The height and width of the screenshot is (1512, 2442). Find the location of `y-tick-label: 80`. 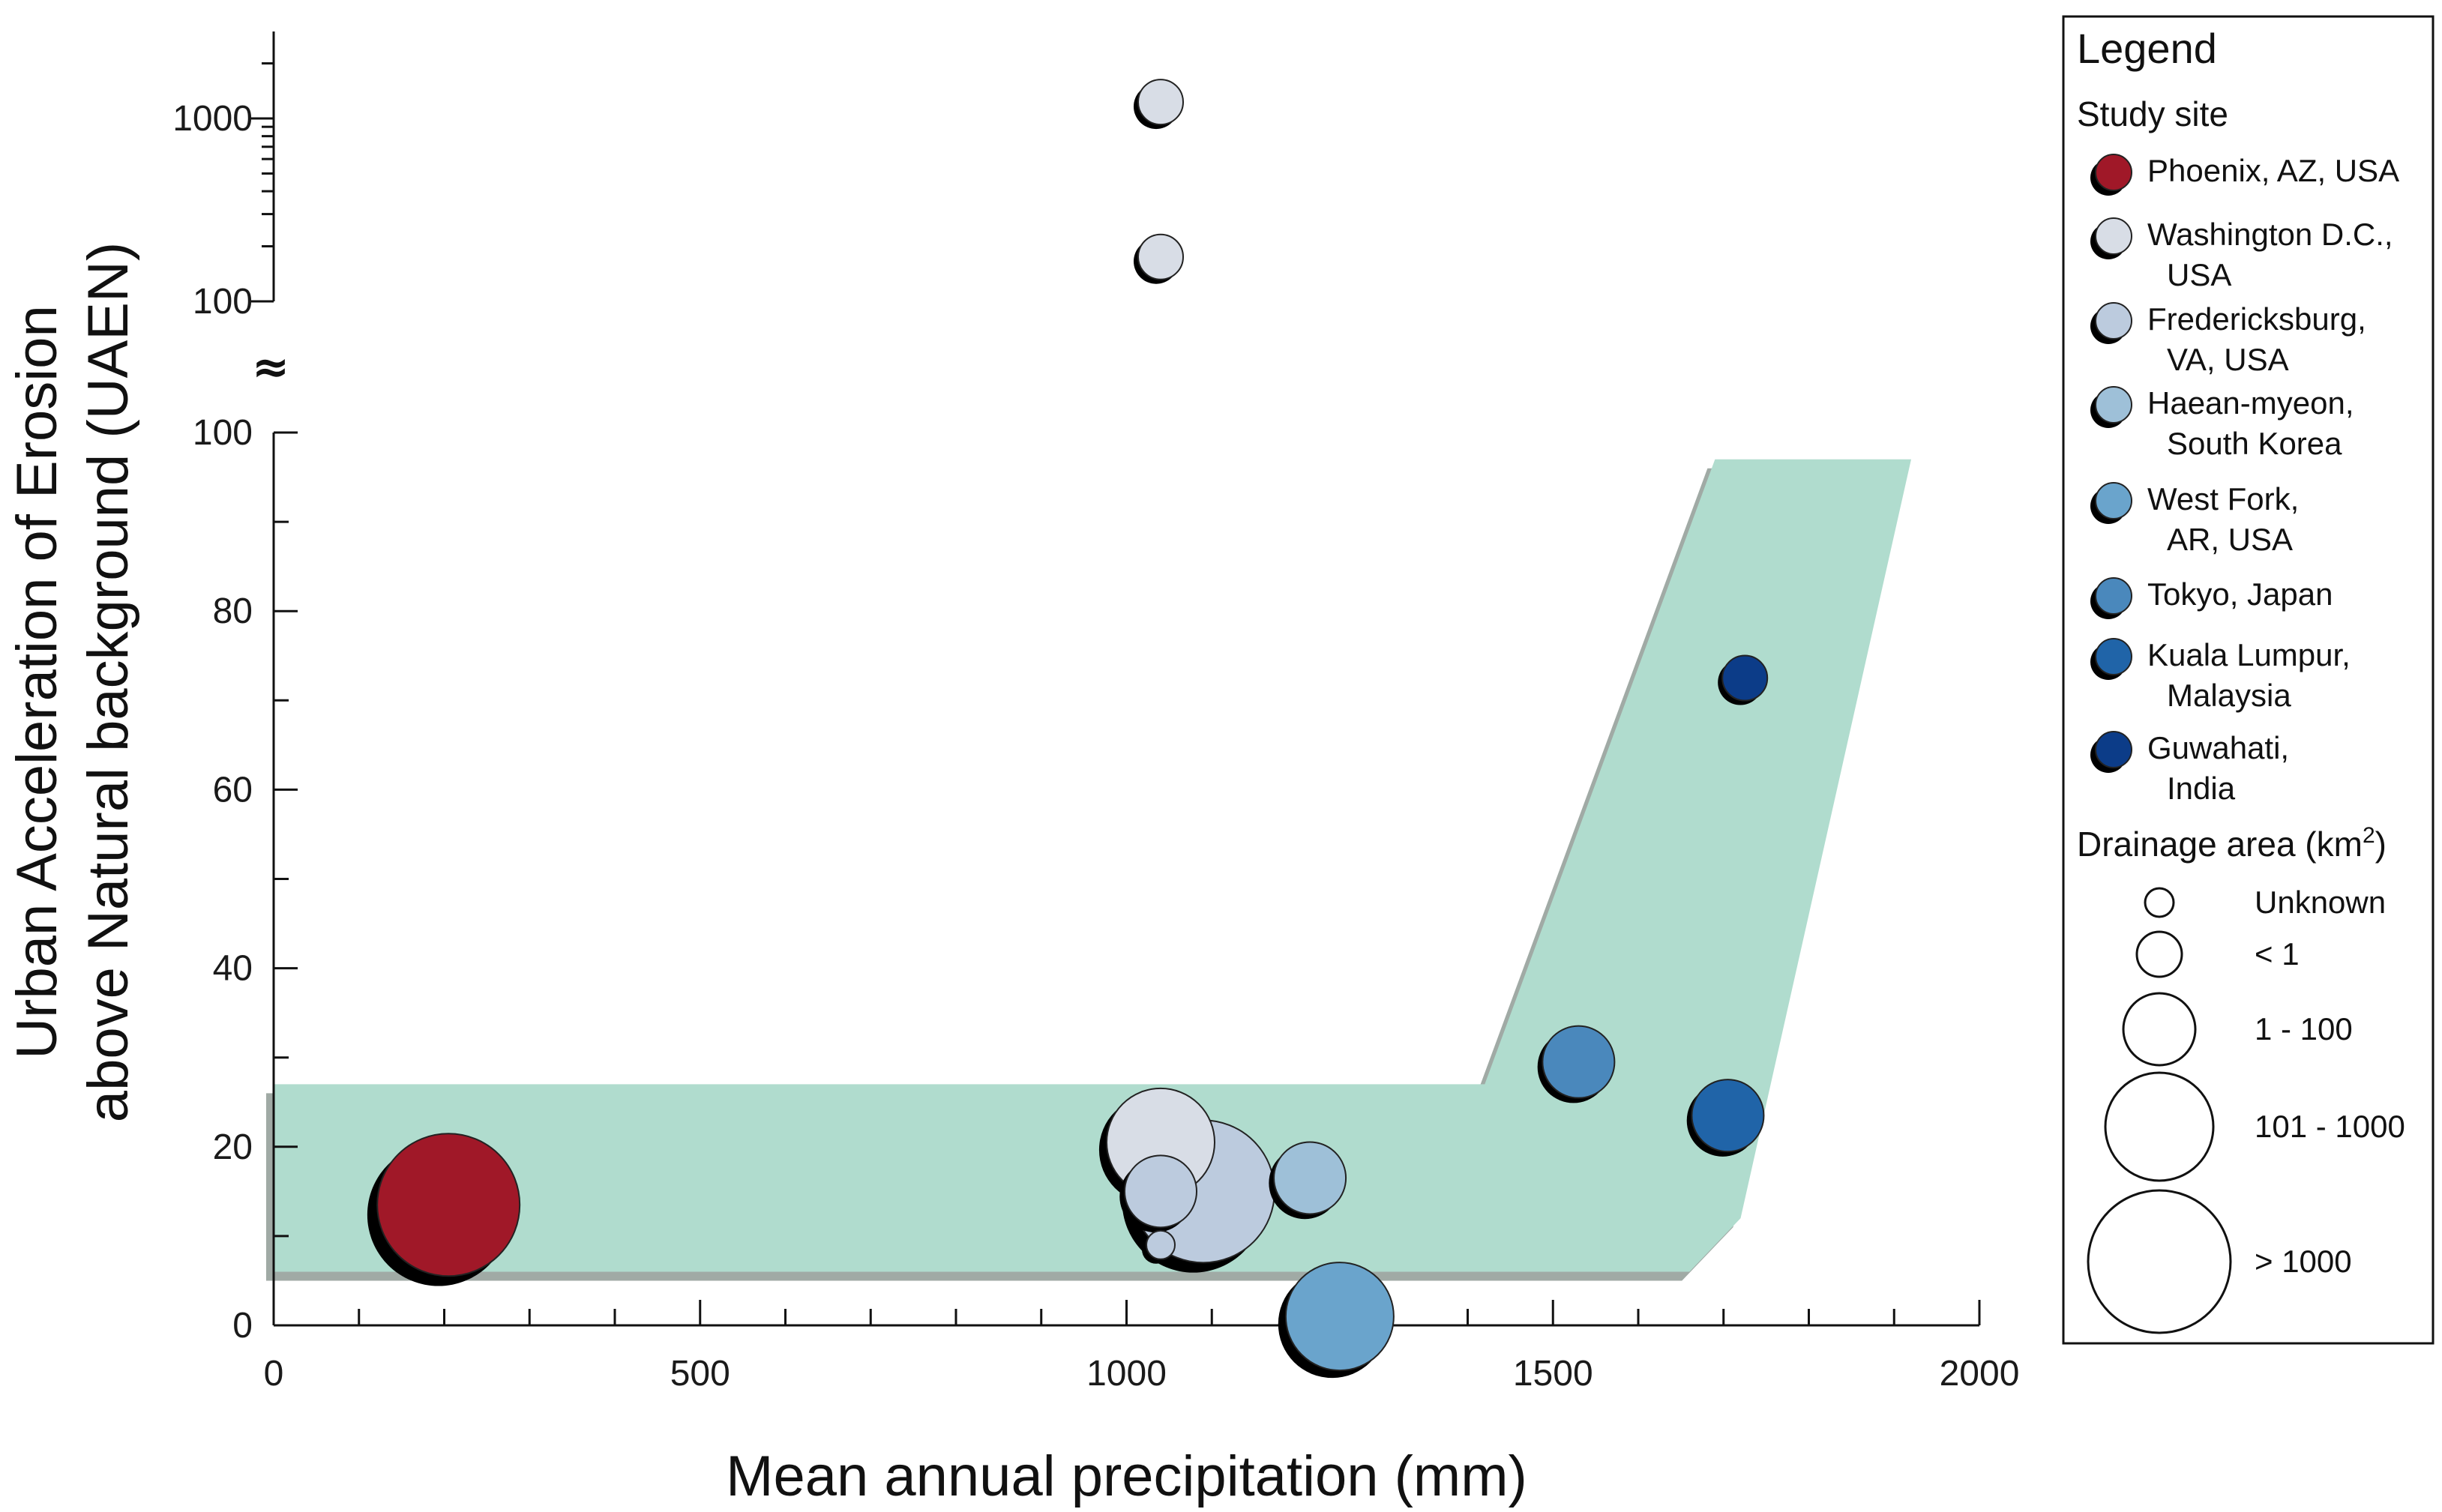

y-tick-label: 80 is located at coordinates (233, 611).